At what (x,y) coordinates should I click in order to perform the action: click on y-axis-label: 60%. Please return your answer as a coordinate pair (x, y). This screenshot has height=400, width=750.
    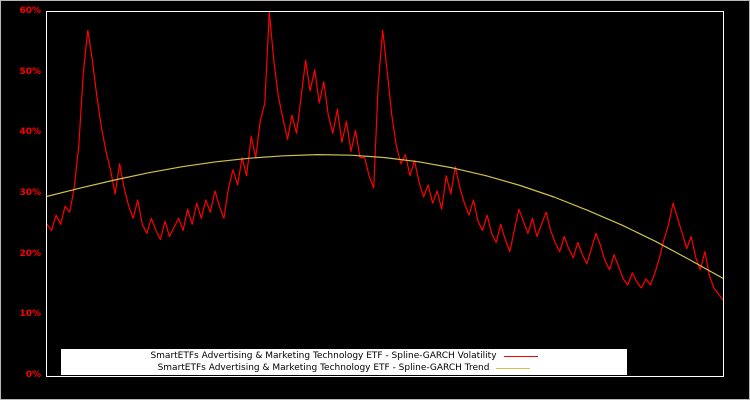
    Looking at the image, I should click on (30, 11).